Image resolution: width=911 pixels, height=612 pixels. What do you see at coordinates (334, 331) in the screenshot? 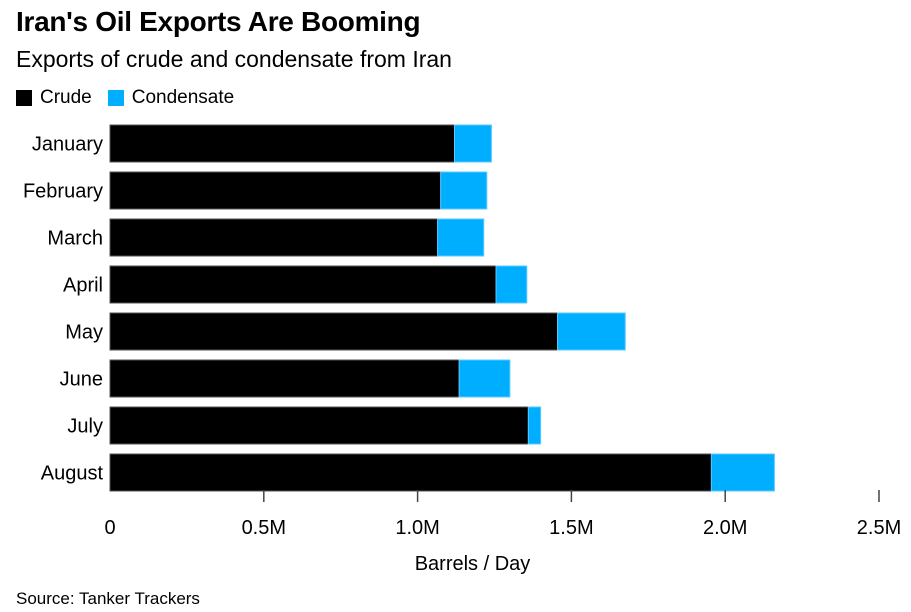
I see `bar-crude-may` at bounding box center [334, 331].